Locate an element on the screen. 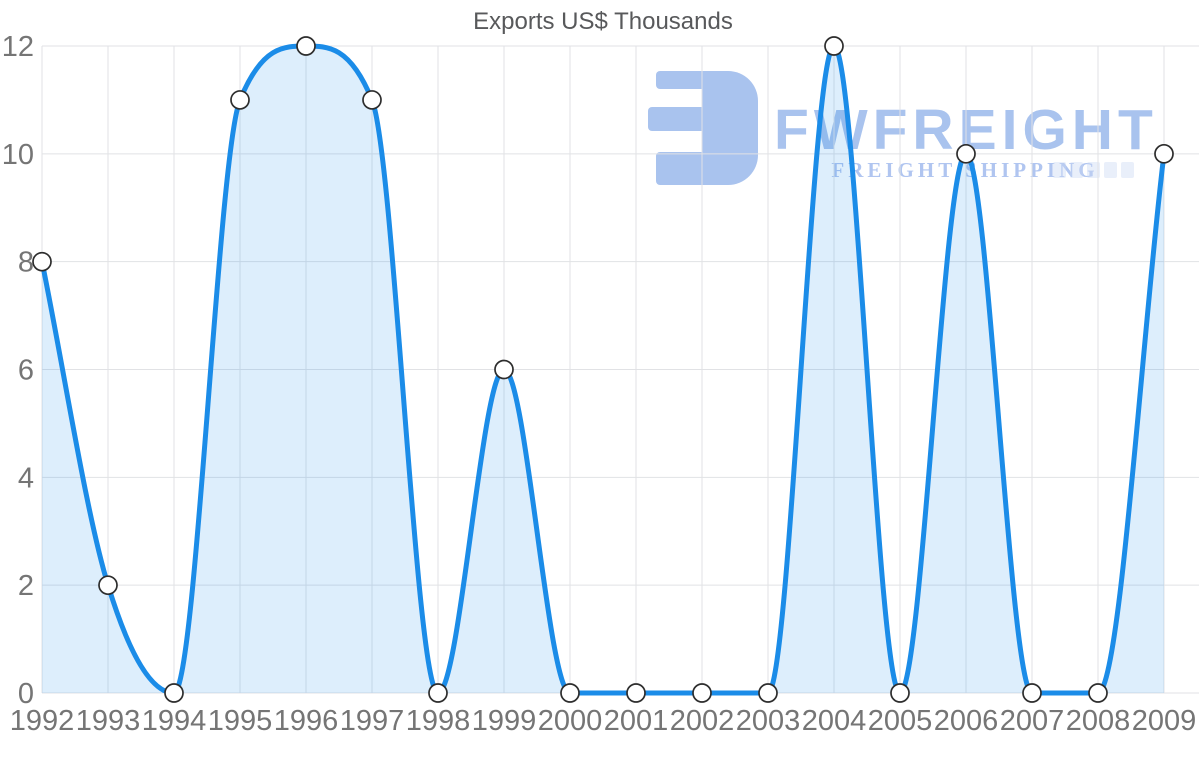 The width and height of the screenshot is (1200, 763). data-point-1997 is located at coordinates (372, 100).